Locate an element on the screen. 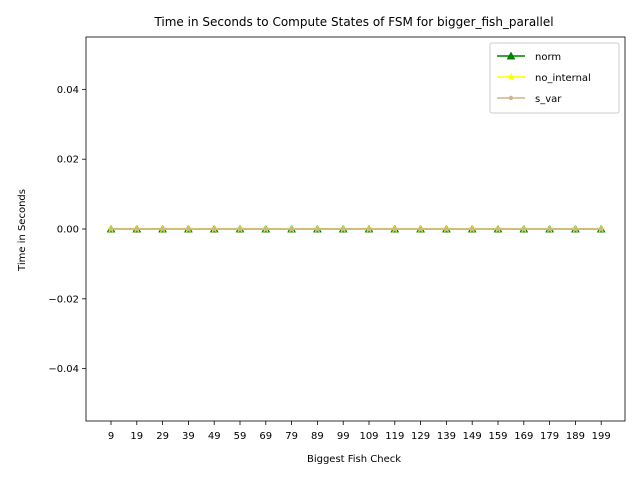  x-tick-label: 119 is located at coordinates (394, 436).